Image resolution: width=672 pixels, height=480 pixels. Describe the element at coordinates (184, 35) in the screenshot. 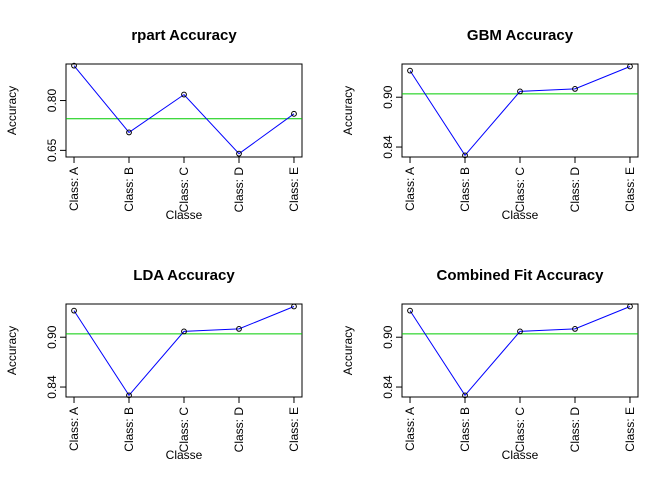

I see `chart-title: rpart Accuracy` at that location.